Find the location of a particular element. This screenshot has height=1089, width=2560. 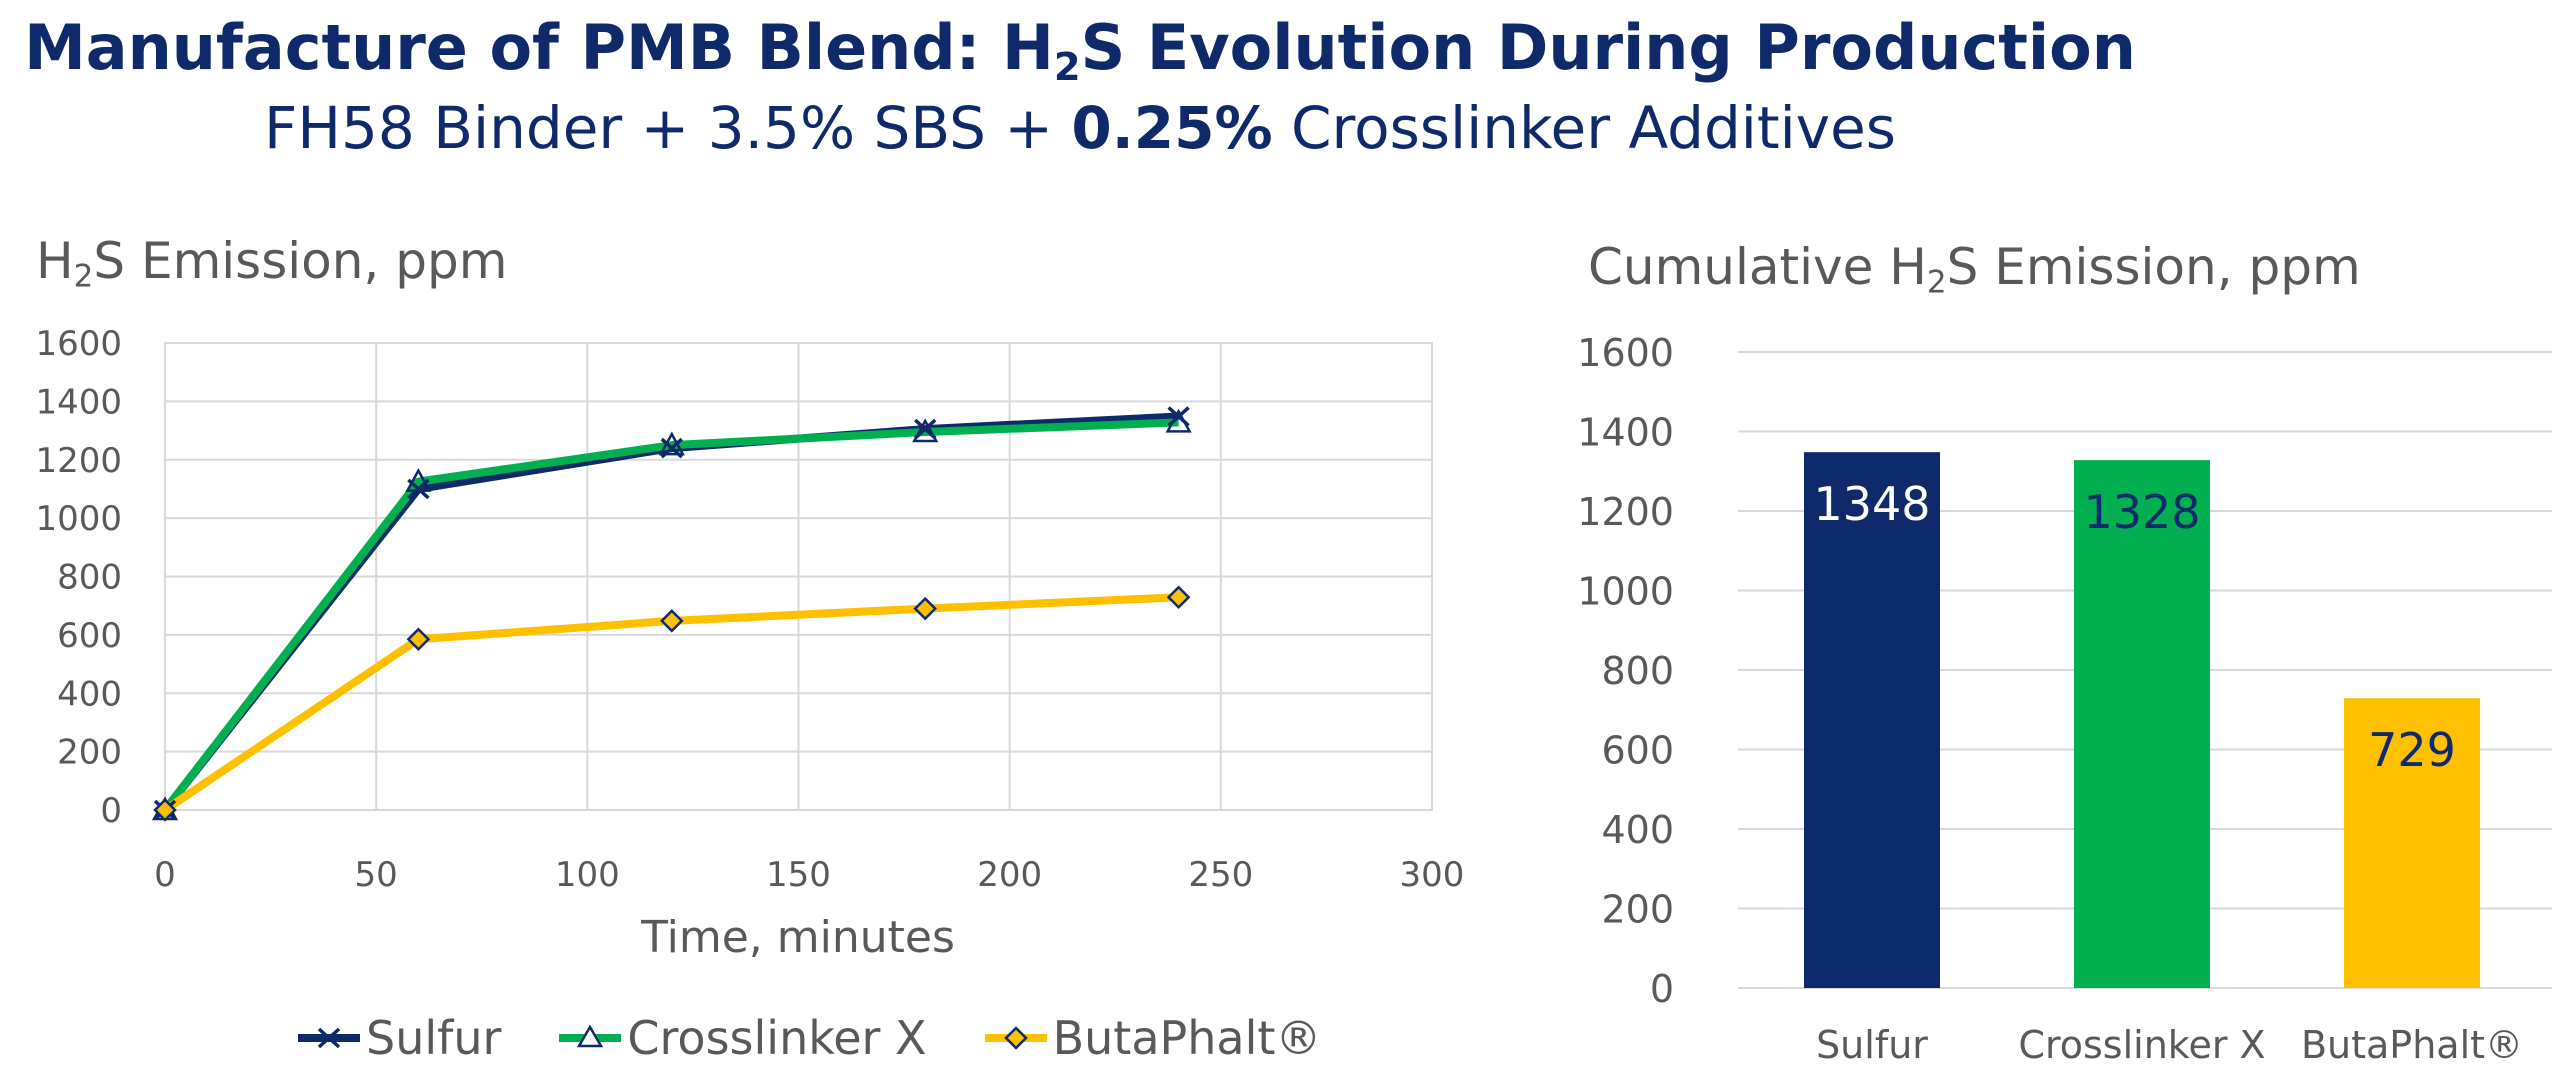

legend-label-sulfur: Sulfur is located at coordinates (434, 1038).